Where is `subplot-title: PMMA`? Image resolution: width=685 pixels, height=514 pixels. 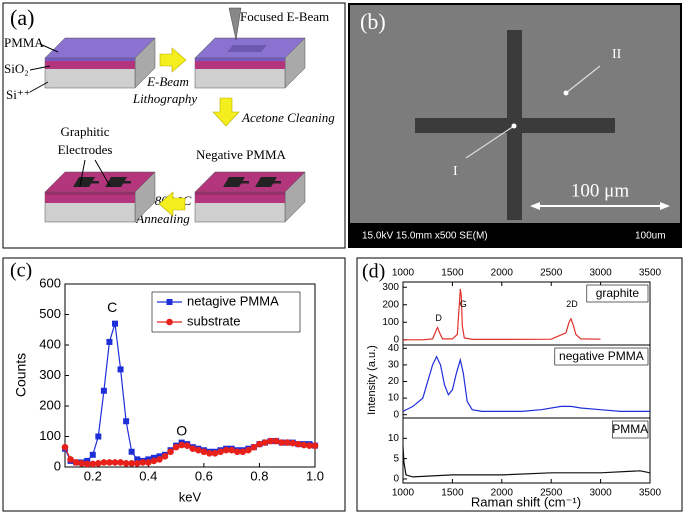 subplot-title: PMMA is located at coordinates (630, 429).